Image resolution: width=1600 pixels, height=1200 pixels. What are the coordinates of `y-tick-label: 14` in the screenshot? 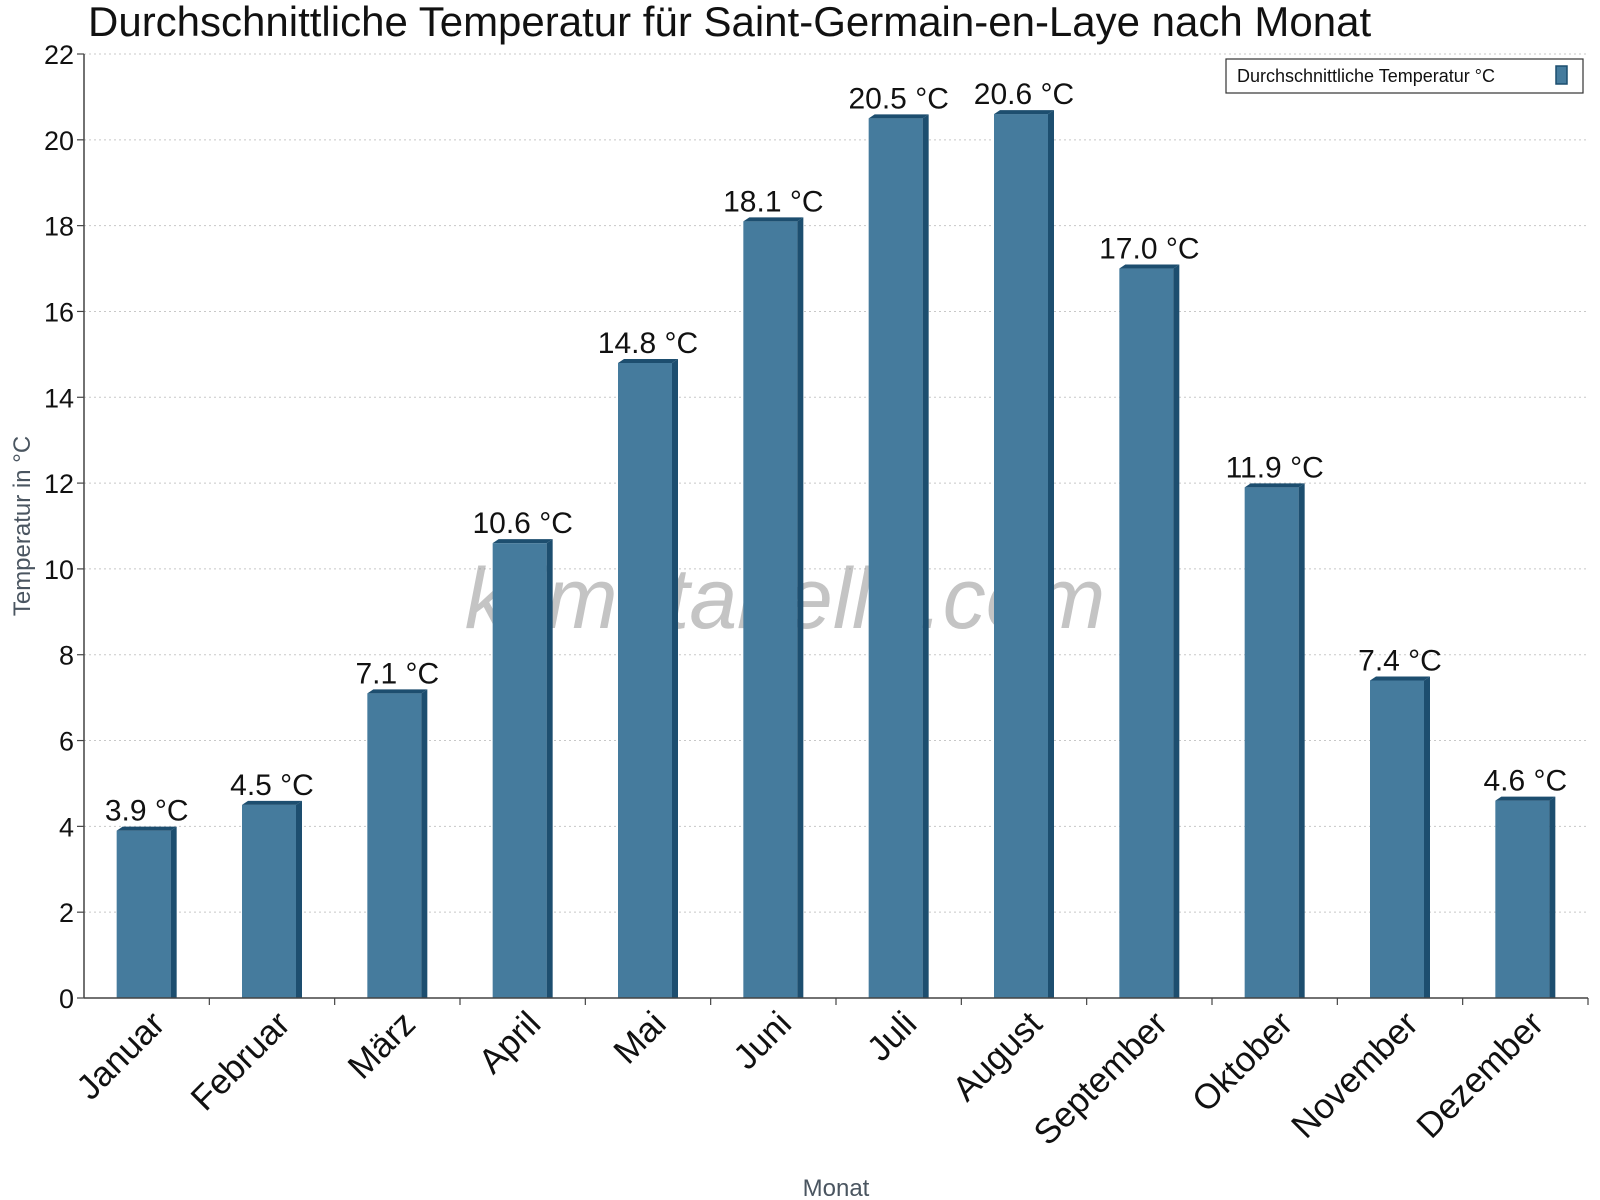 It's located at (59, 398).